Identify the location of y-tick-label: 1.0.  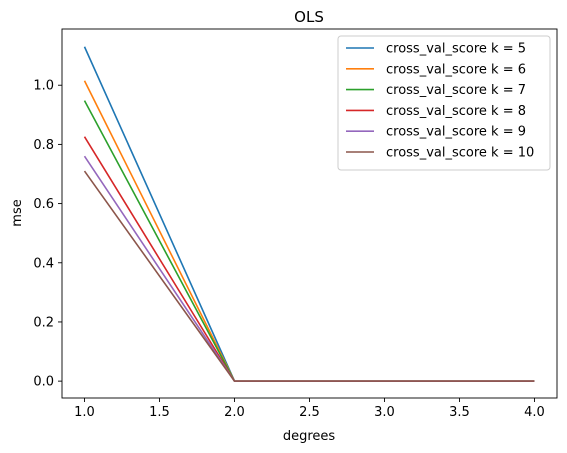
(43, 86).